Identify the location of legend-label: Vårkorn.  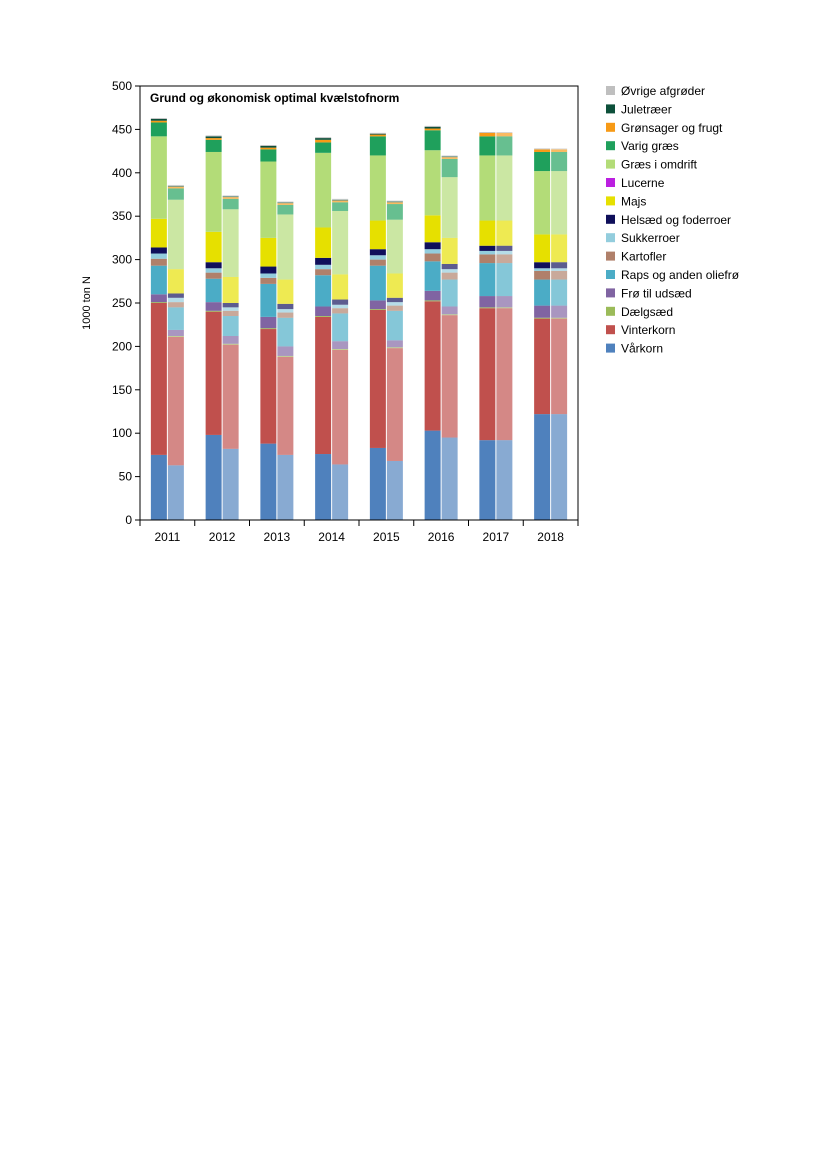
(642, 349).